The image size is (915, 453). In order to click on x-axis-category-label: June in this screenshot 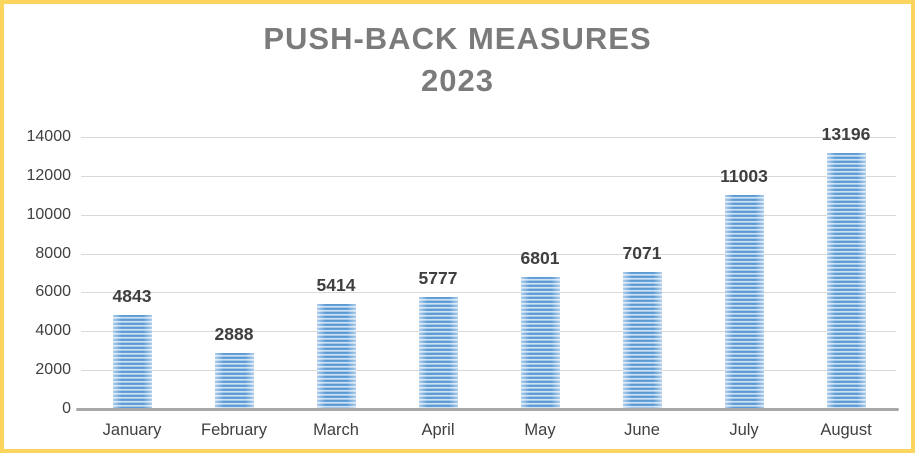, I will do `click(642, 430)`.